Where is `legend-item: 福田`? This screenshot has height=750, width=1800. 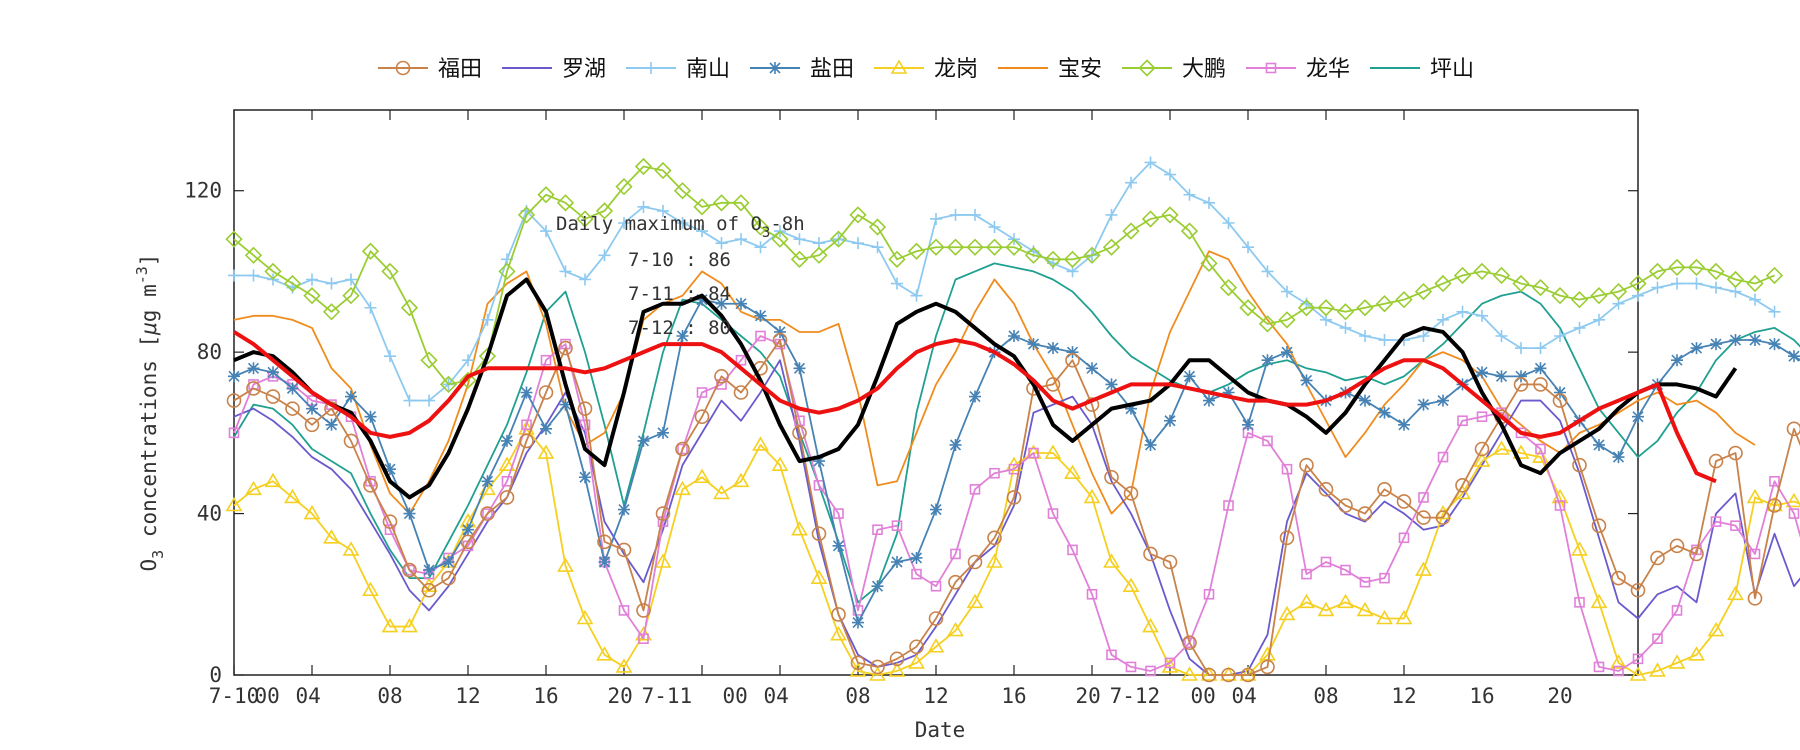 legend-item: 福田 is located at coordinates (430, 69).